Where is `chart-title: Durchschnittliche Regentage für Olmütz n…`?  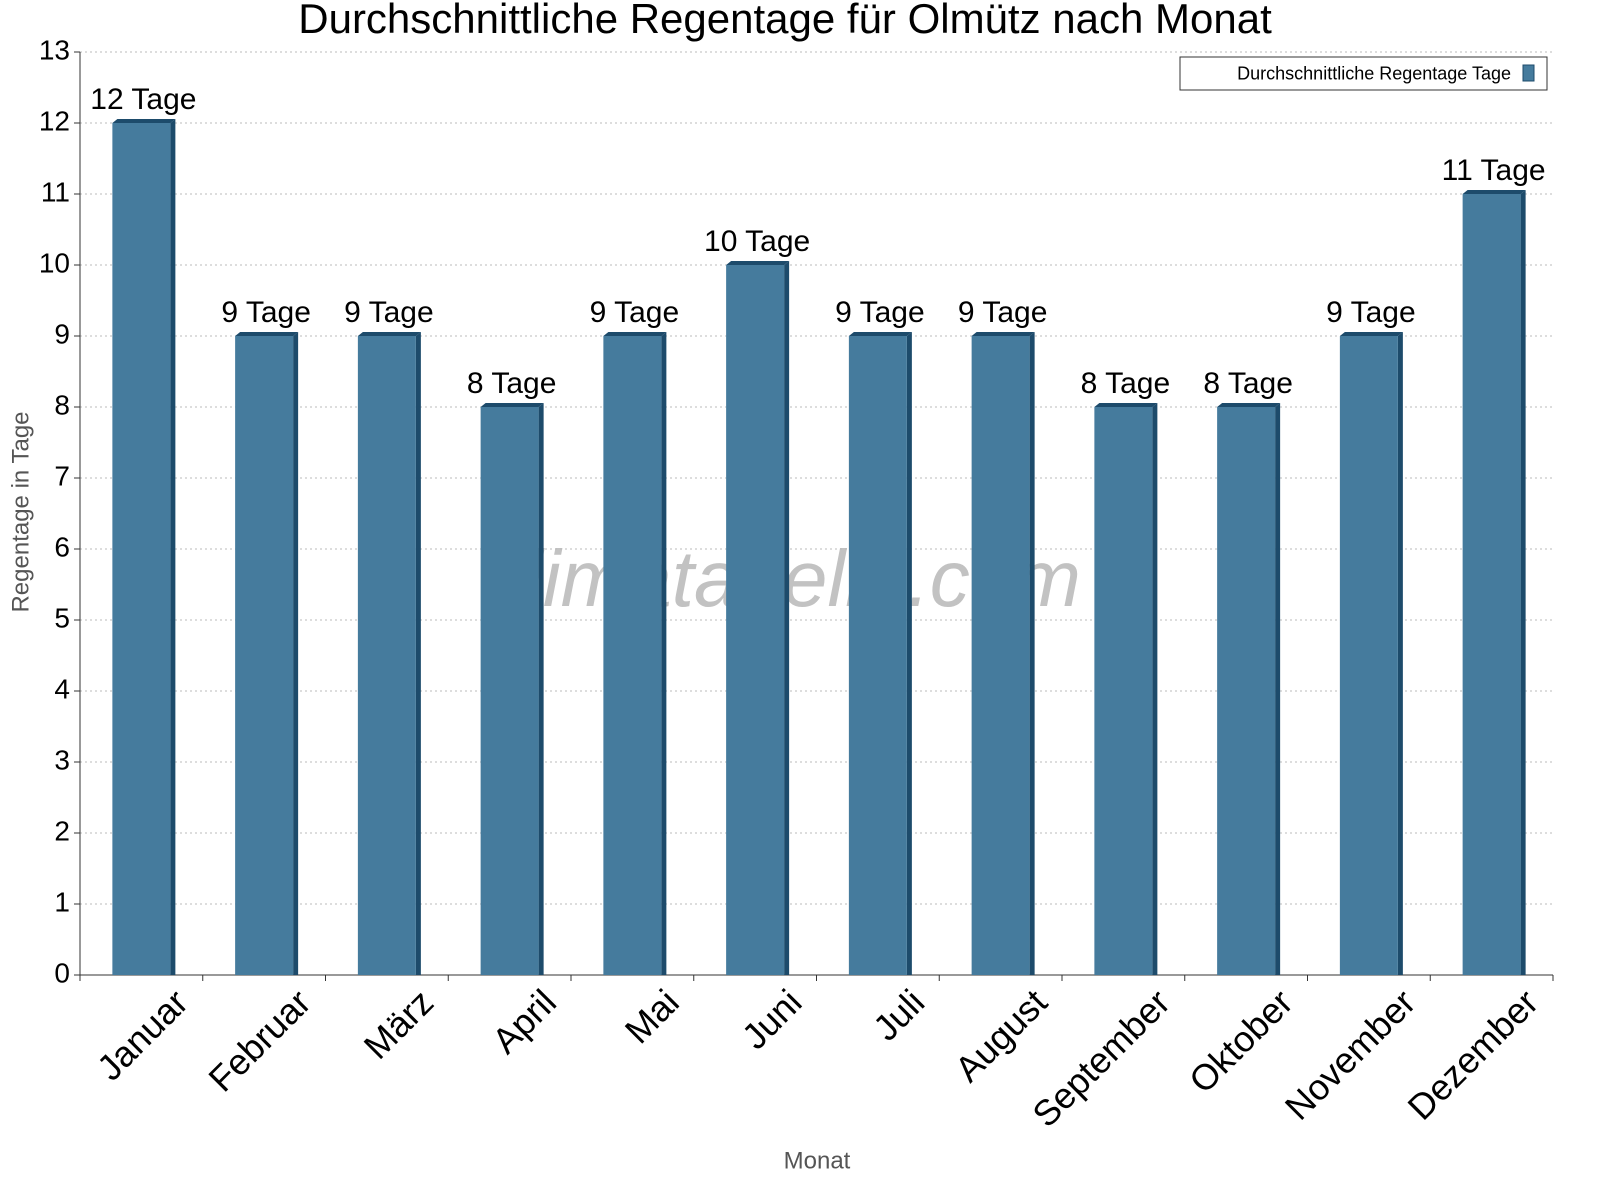
chart-title: Durchschnittliche Regentage für Olmütz n… is located at coordinates (785, 21).